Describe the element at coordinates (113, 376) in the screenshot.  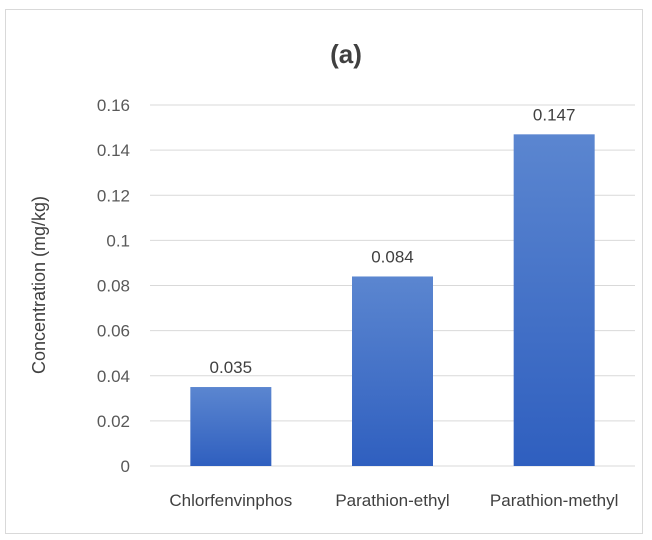
I see `y-tick-label: 0.04` at that location.